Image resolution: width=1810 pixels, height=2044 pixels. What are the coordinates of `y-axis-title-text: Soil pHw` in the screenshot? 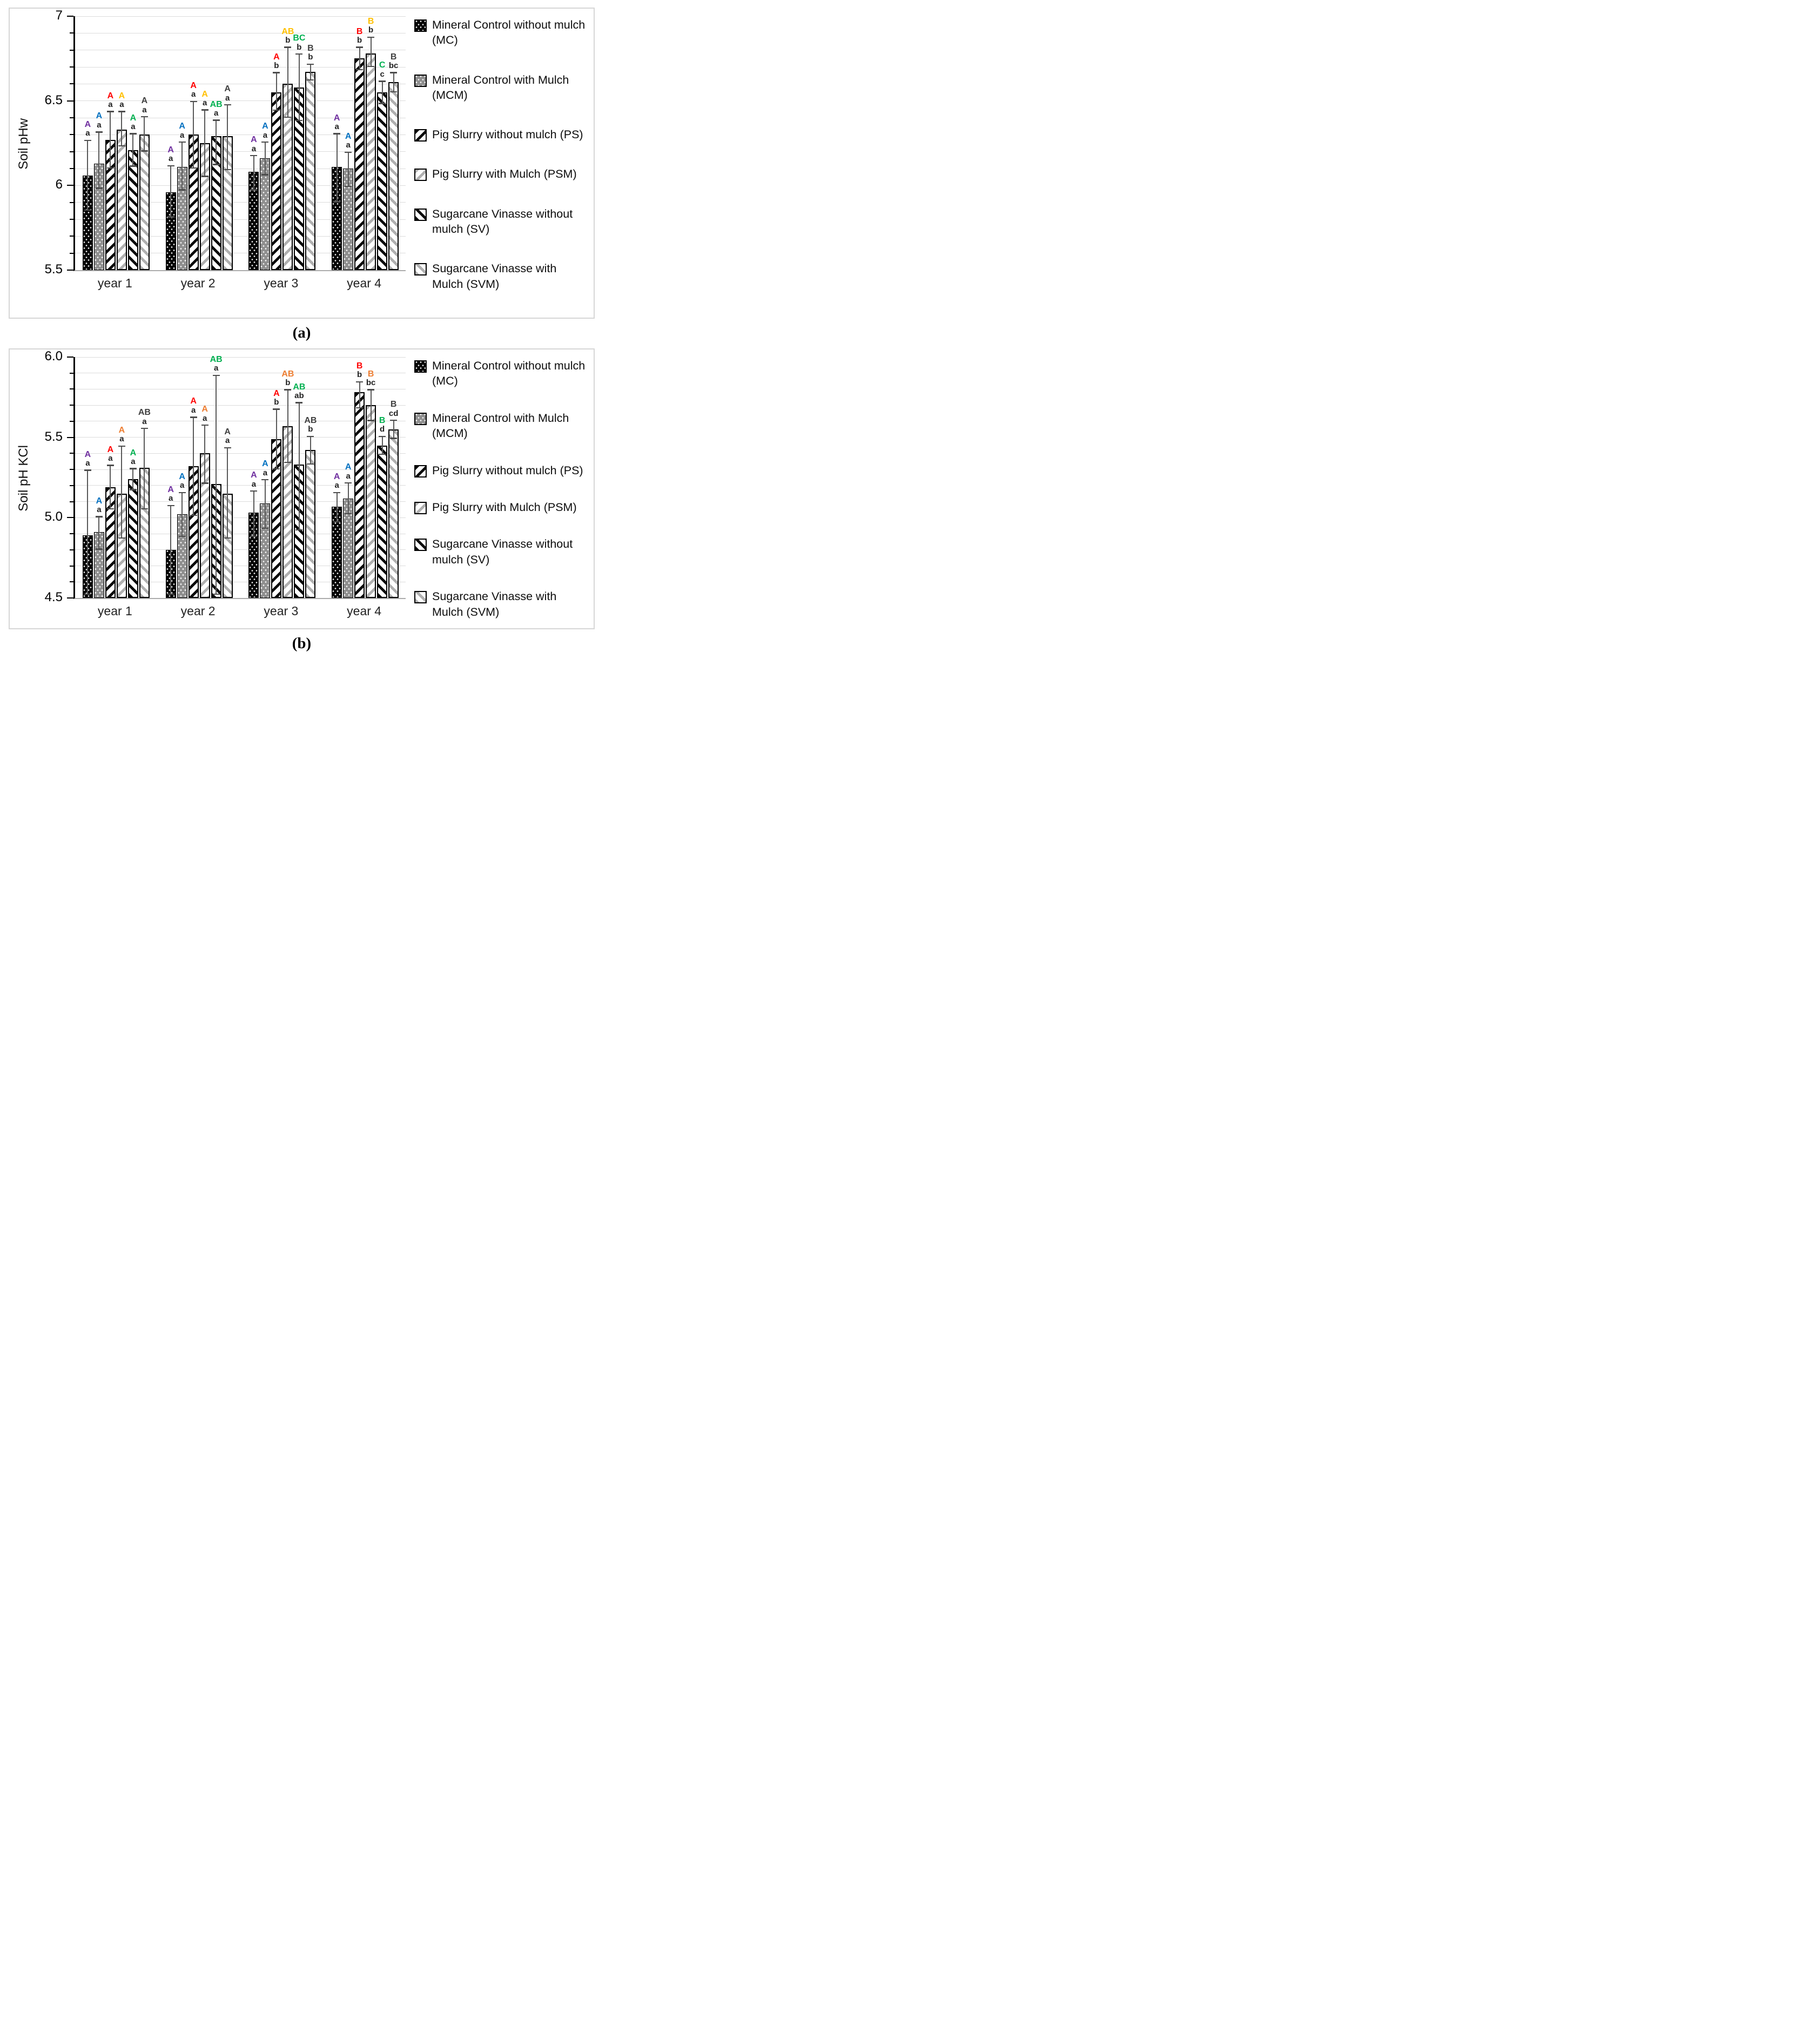 It's located at (23, 144).